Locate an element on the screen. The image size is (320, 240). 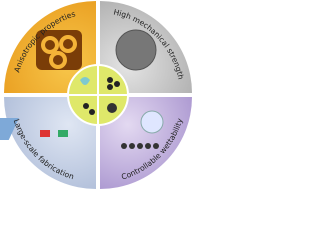
br-droplet is located at coordinates (152, 122).